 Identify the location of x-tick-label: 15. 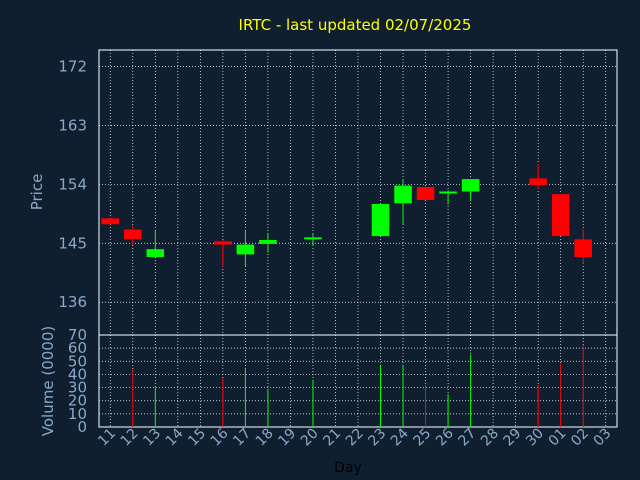
(197, 438).